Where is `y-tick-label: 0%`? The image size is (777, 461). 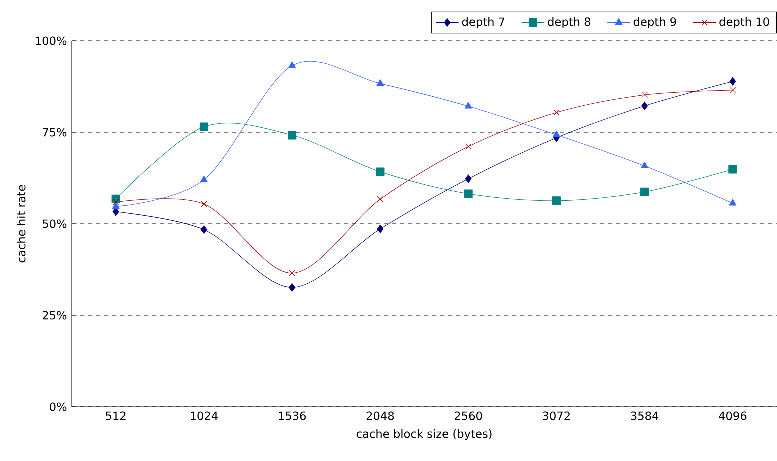 y-tick-label: 0% is located at coordinates (58, 407).